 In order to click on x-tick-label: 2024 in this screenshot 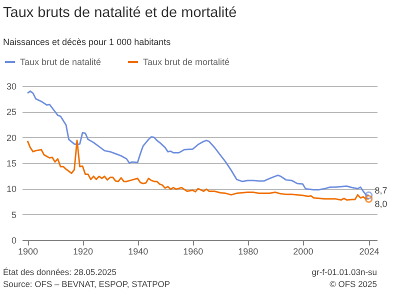, I will do `click(369, 251)`.